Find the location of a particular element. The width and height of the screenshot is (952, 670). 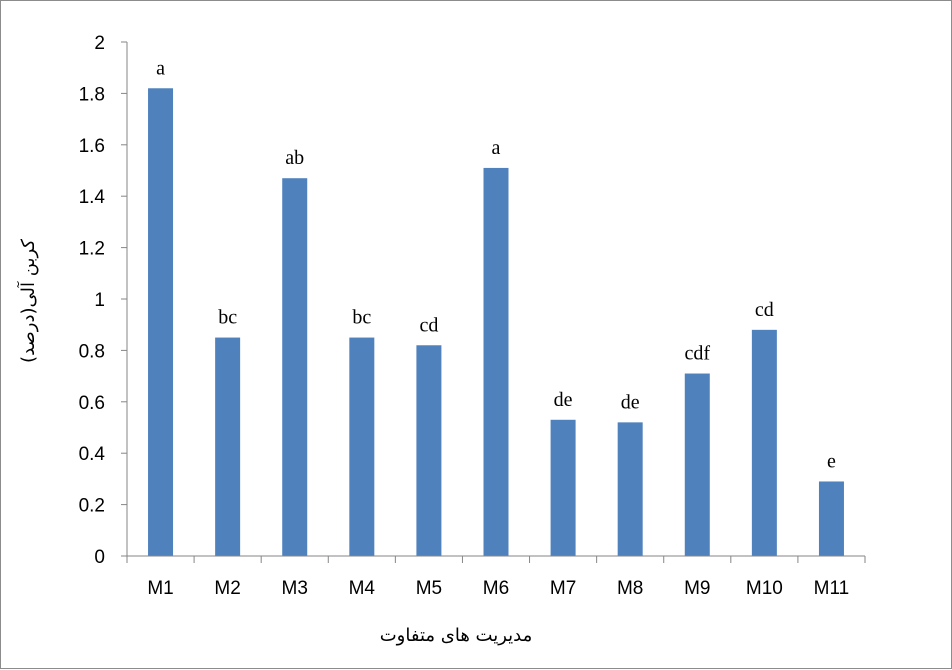

x-tick-label-m8: M8 is located at coordinates (630, 588).